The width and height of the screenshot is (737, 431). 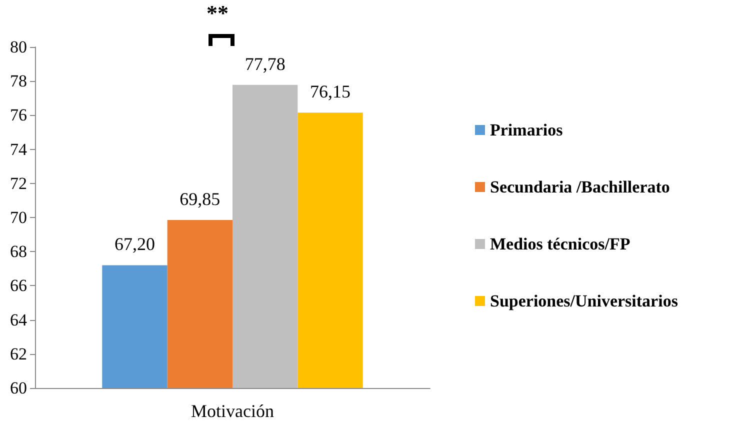 What do you see at coordinates (18, 47) in the screenshot?
I see `y-tick-label: 80` at bounding box center [18, 47].